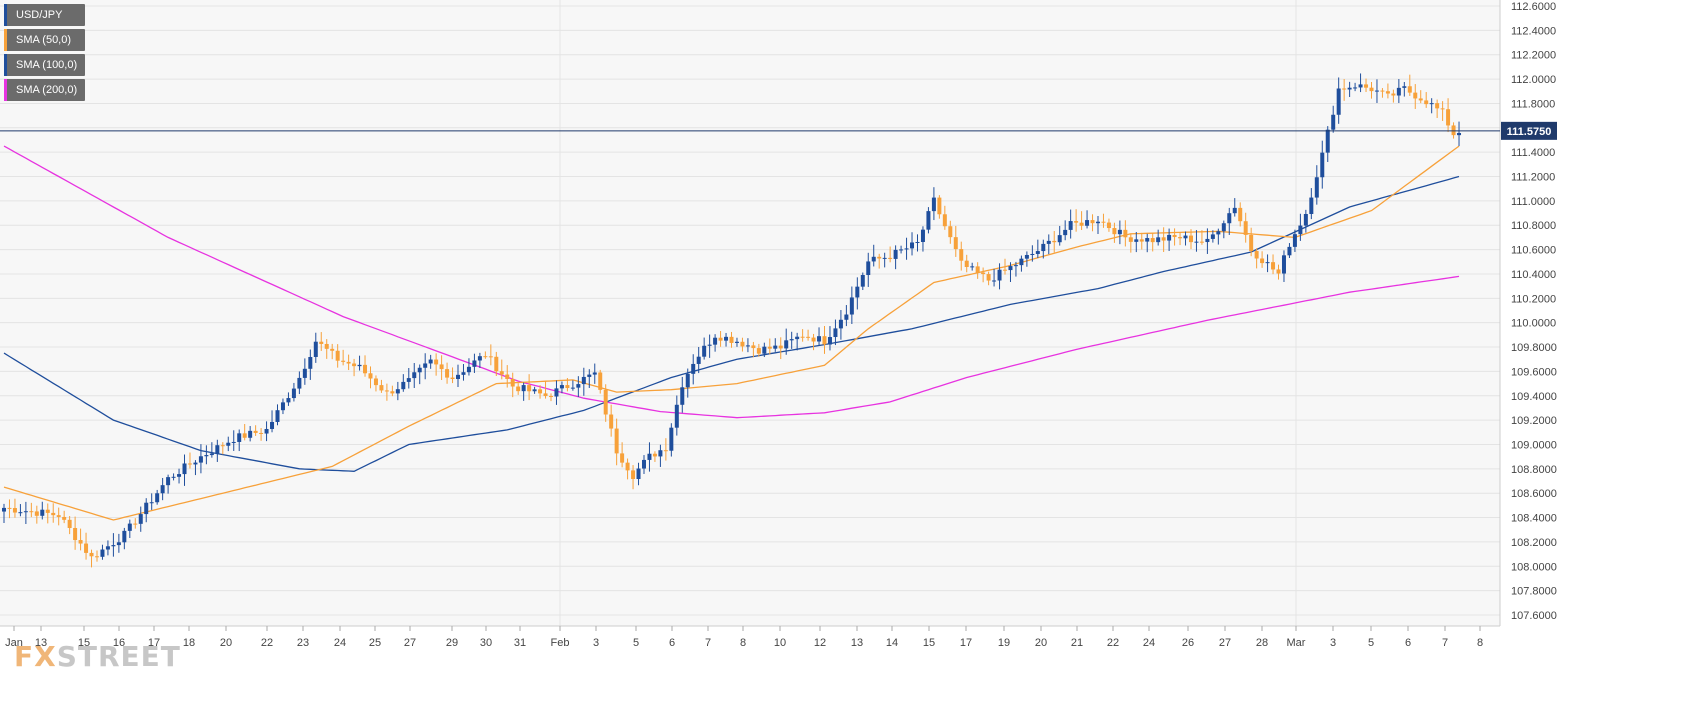 The width and height of the screenshot is (1707, 712). What do you see at coordinates (1480, 643) in the screenshot?
I see `x-tick-label: 8` at bounding box center [1480, 643].